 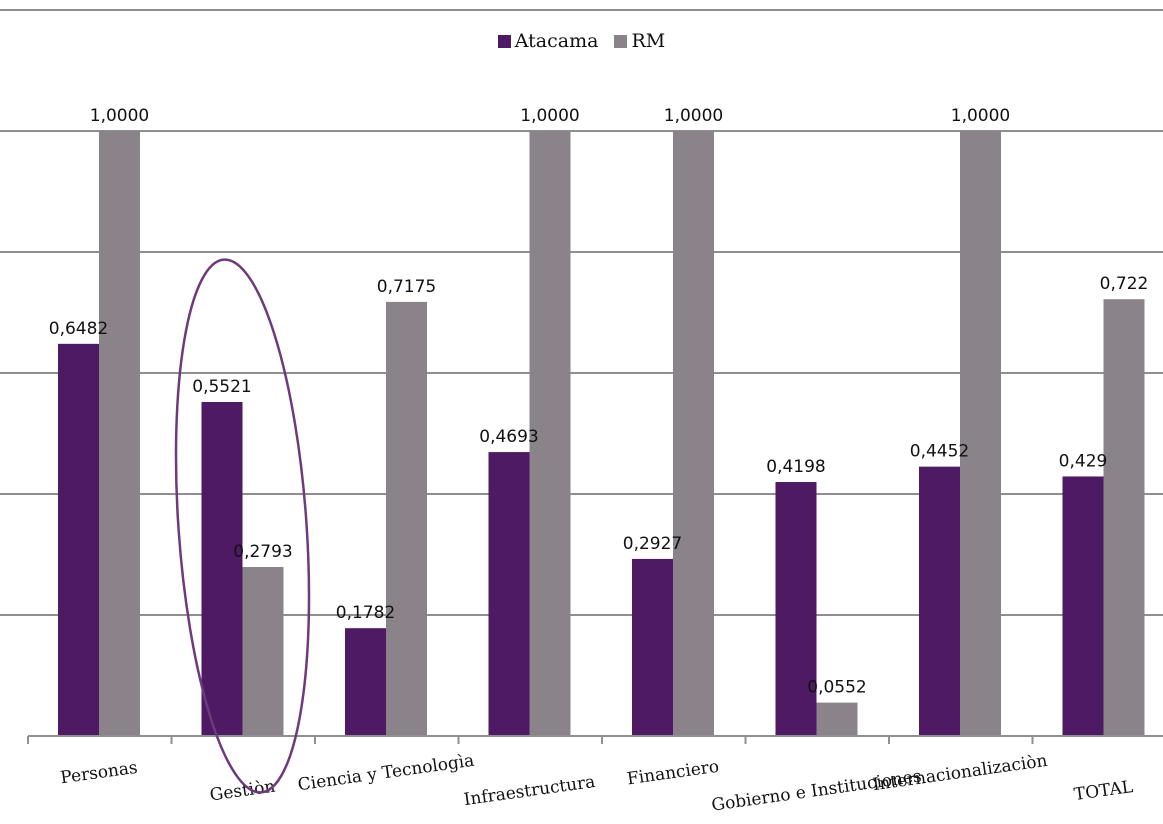 I want to click on legend-item-rm: RM, so click(x=639, y=41).